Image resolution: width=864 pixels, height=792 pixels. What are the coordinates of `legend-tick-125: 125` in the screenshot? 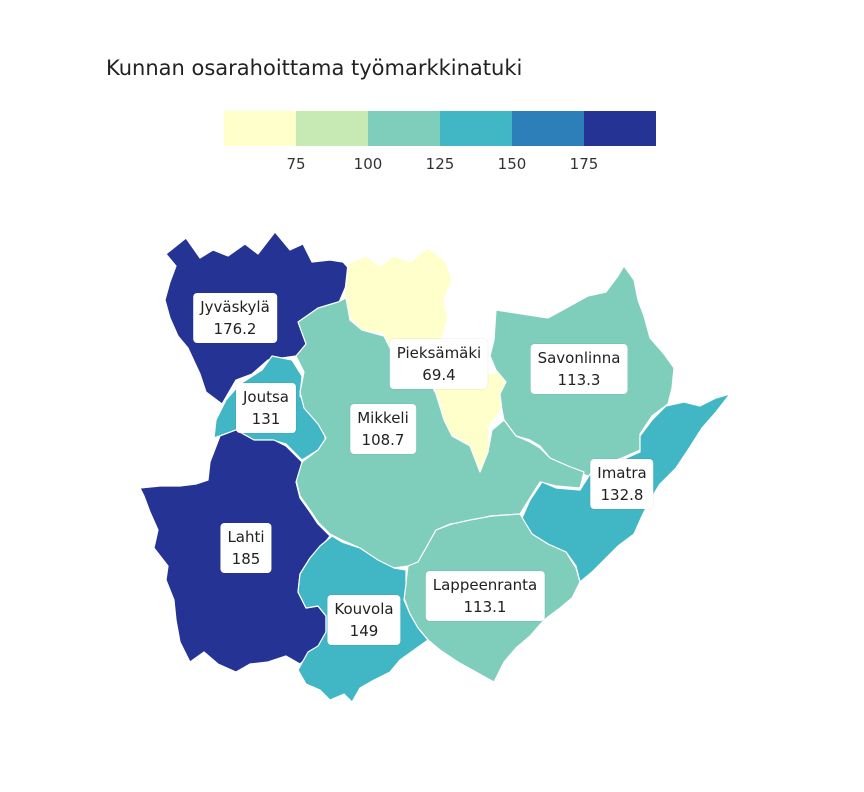 It's located at (440, 164).